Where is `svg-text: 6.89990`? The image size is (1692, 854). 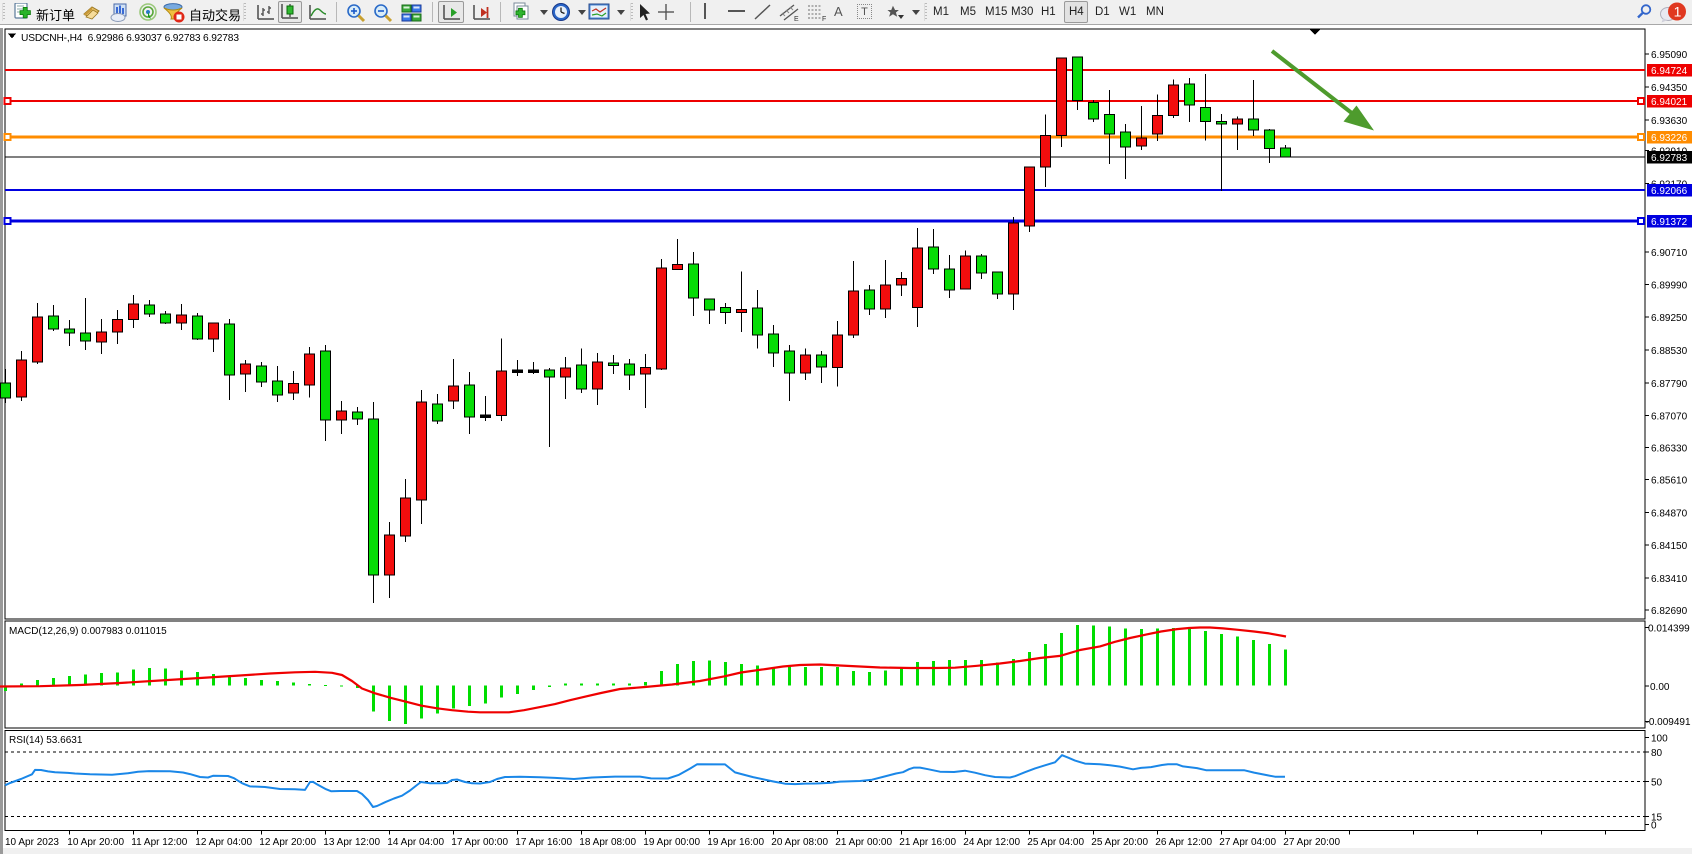 svg-text: 6.89990 is located at coordinates (1669, 286).